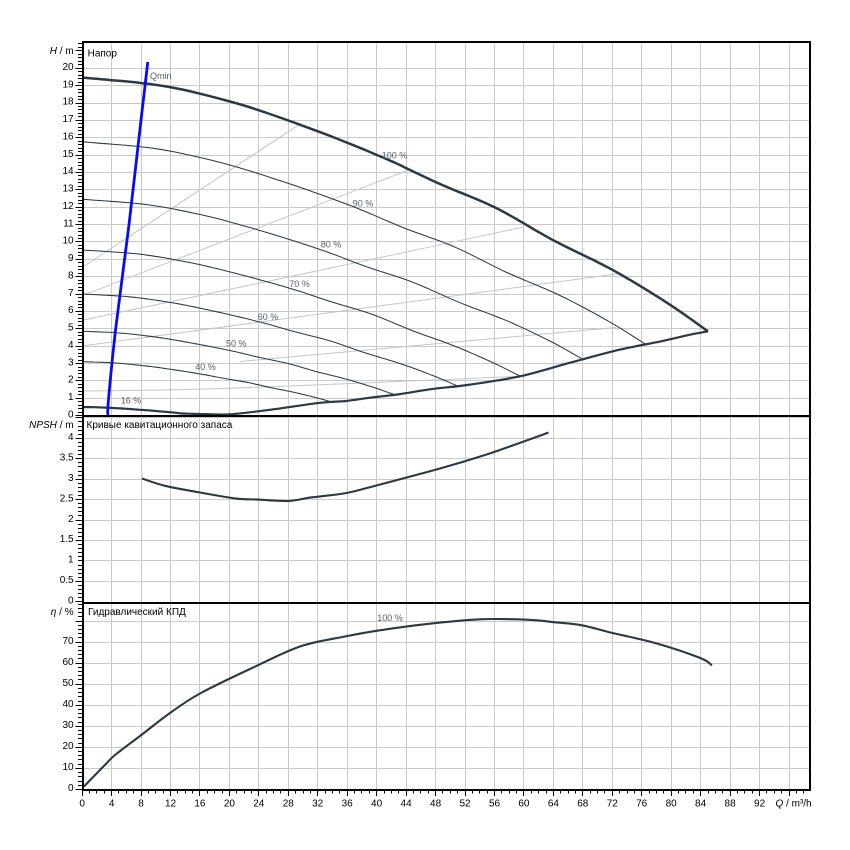 The height and width of the screenshot is (850, 850). What do you see at coordinates (62, 612) in the screenshot?
I see `svg-text: η / %` at bounding box center [62, 612].